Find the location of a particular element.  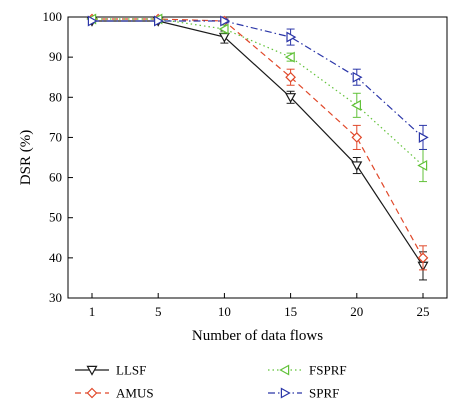

x-tick-label: 15 is located at coordinates (290, 311).